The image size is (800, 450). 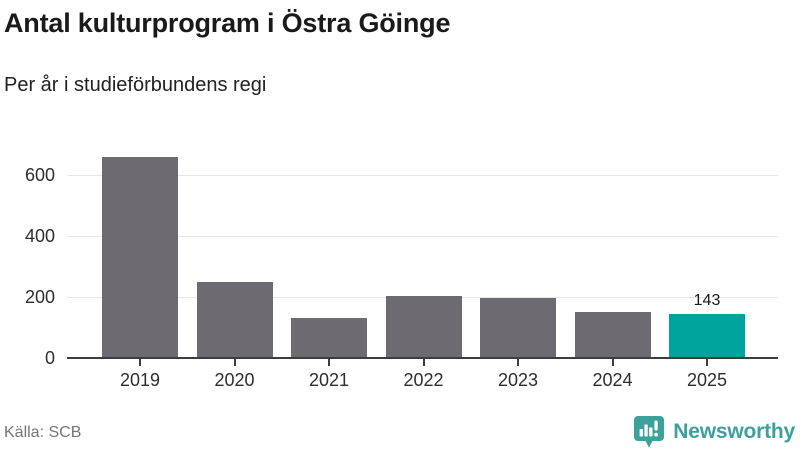 I want to click on x-axis-line, so click(x=422, y=358).